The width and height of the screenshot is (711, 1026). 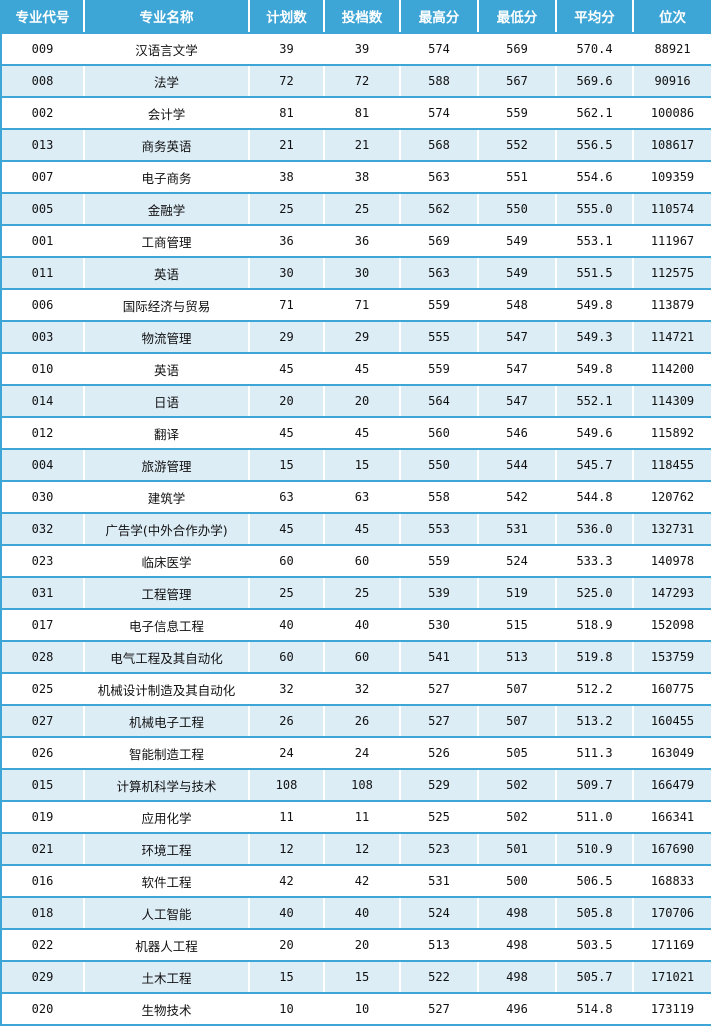 I want to click on cell-max-score: 529, so click(x=438, y=785).